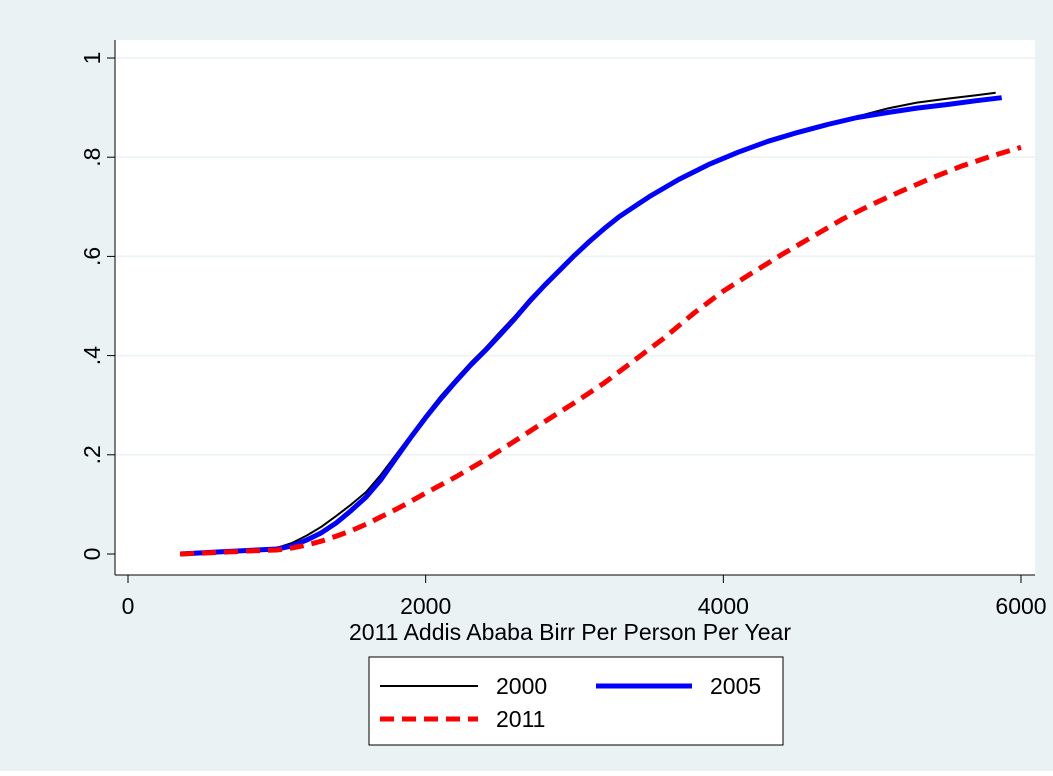  What do you see at coordinates (723, 606) in the screenshot?
I see `x-tick-label: 4000` at bounding box center [723, 606].